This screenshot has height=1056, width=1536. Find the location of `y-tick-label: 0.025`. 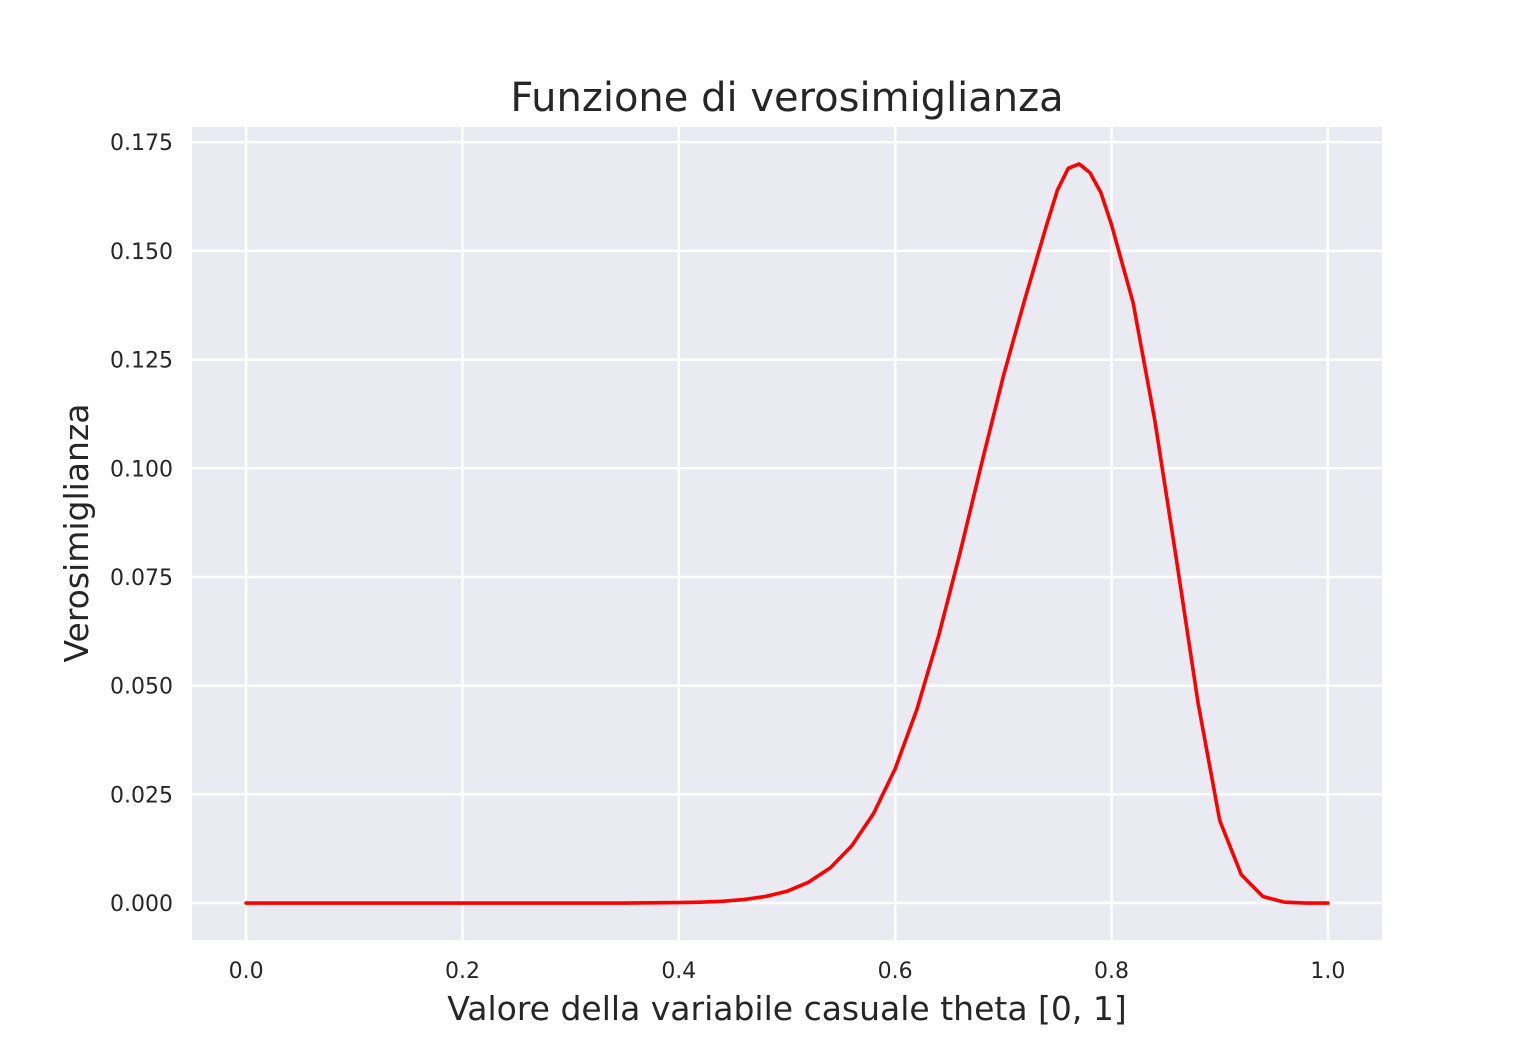

y-tick-label: 0.025 is located at coordinates (141, 795).